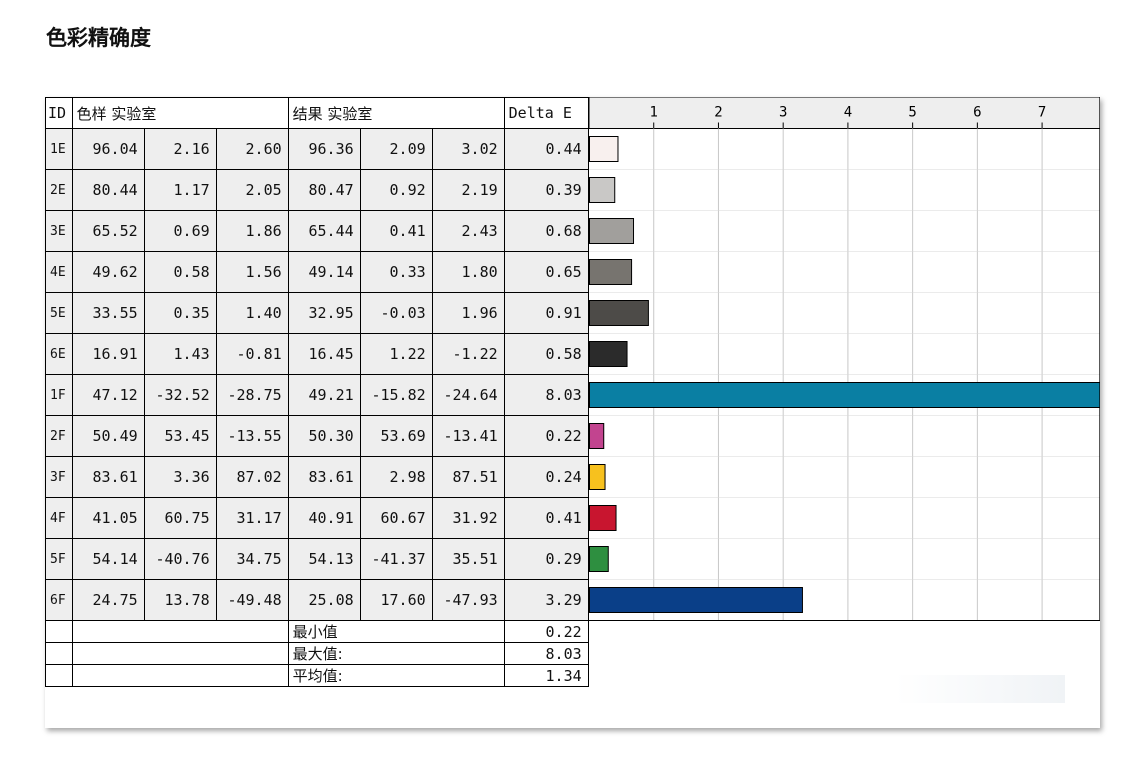 This screenshot has width=1141, height=775. I want to click on sample-lab-cell: -32.52, so click(180, 395).